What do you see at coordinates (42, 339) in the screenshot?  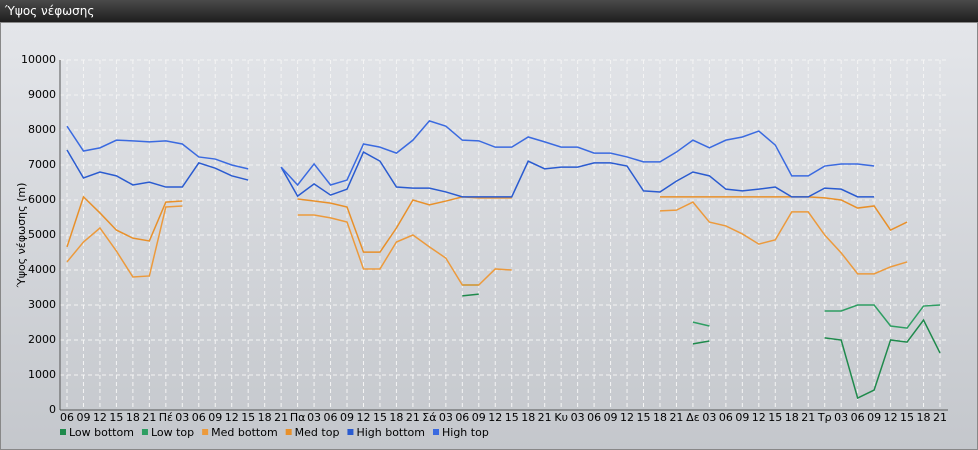 I see `y-tick-label: 2000` at bounding box center [42, 339].